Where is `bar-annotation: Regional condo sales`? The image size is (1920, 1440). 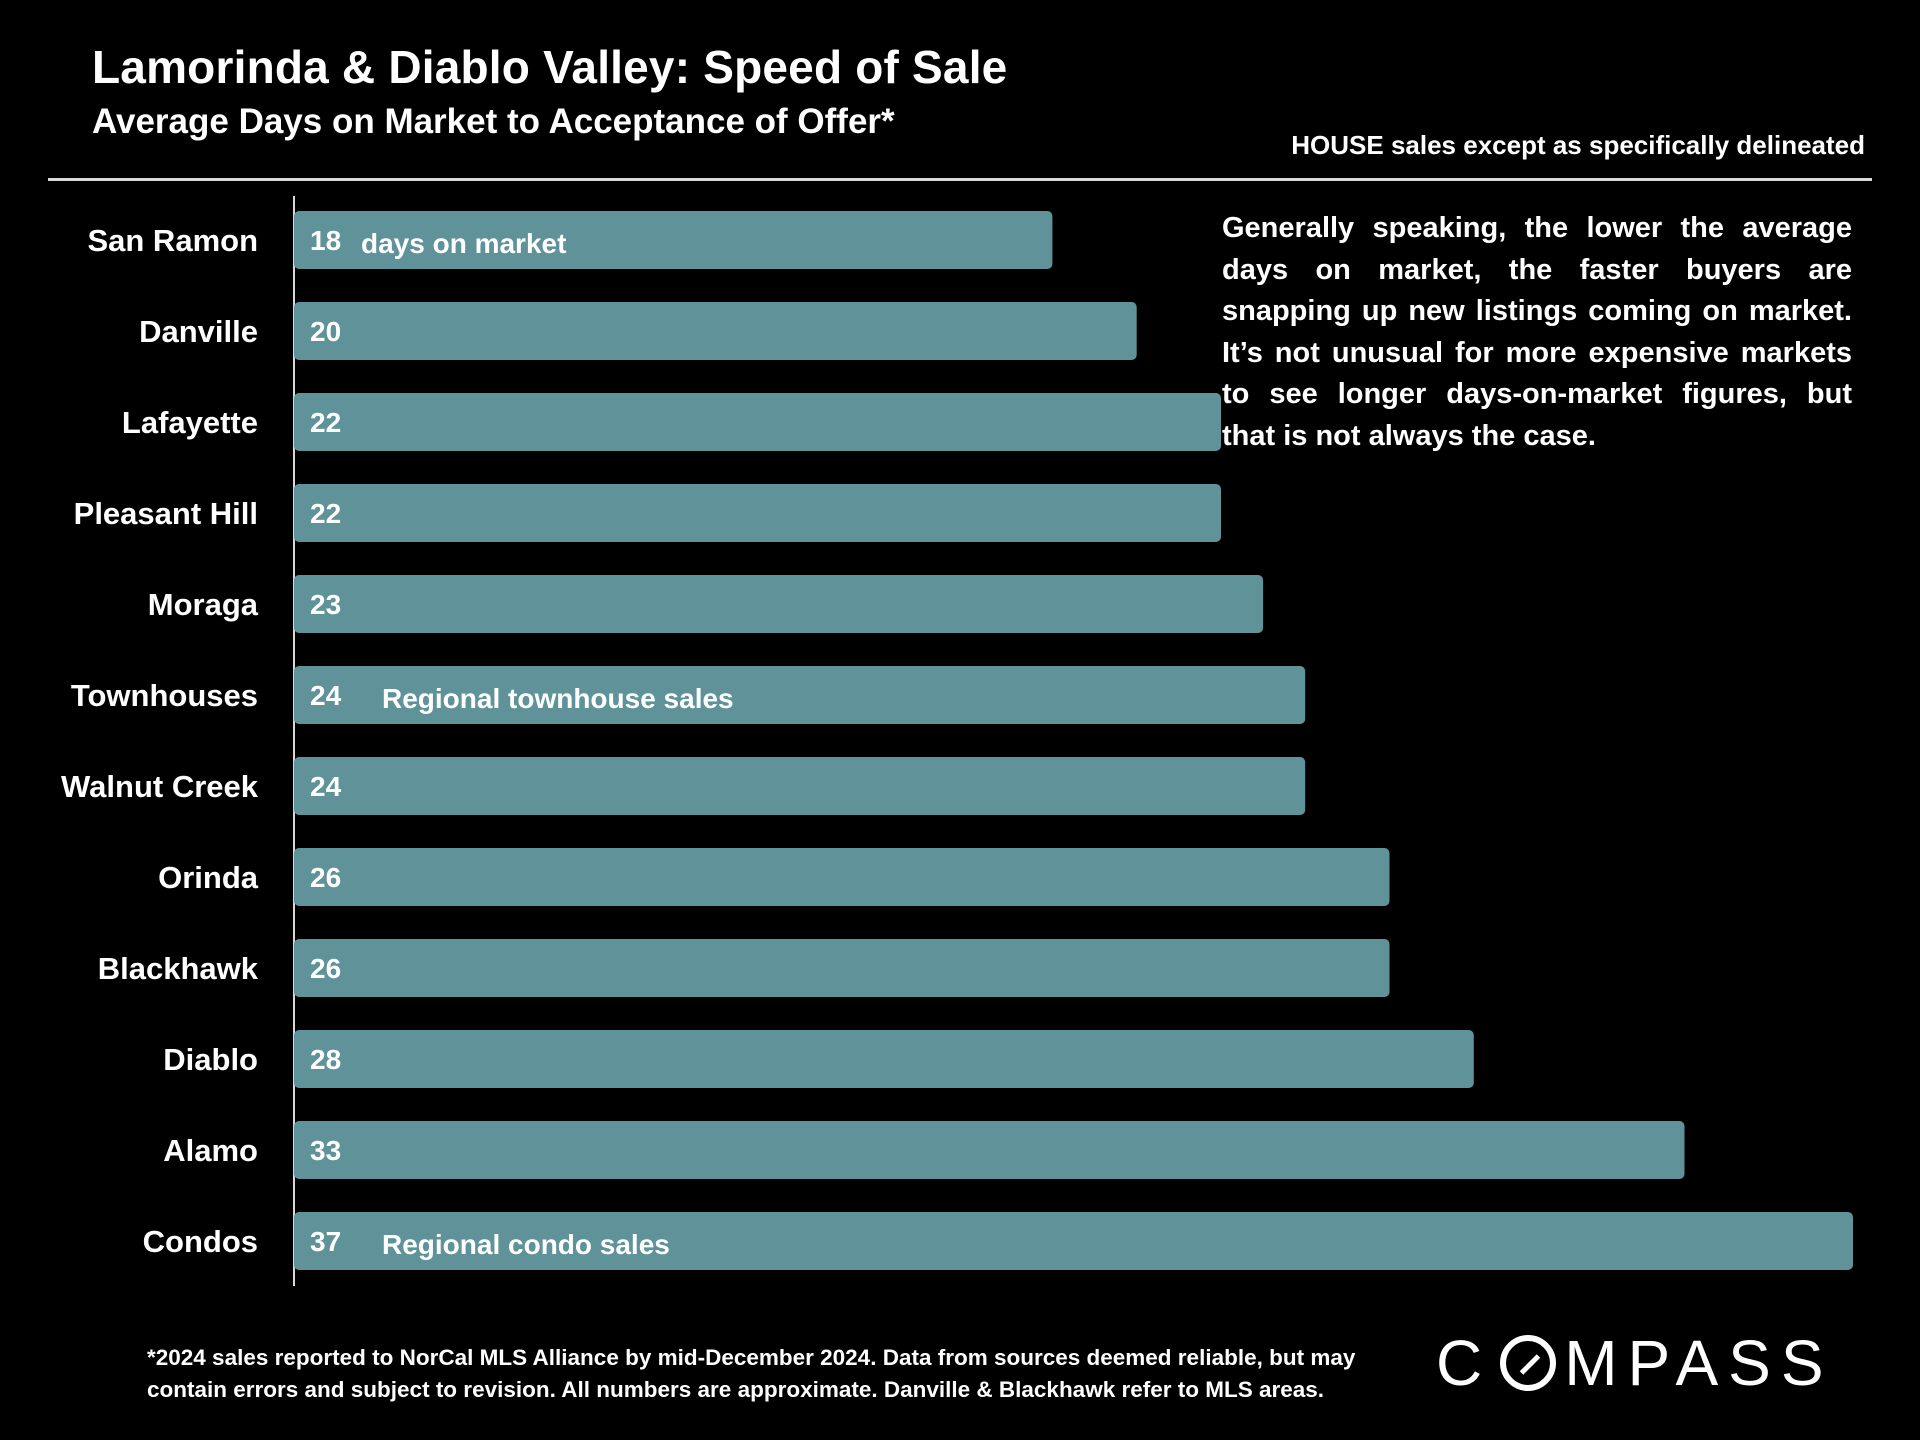 bar-annotation: Regional condo sales is located at coordinates (526, 1244).